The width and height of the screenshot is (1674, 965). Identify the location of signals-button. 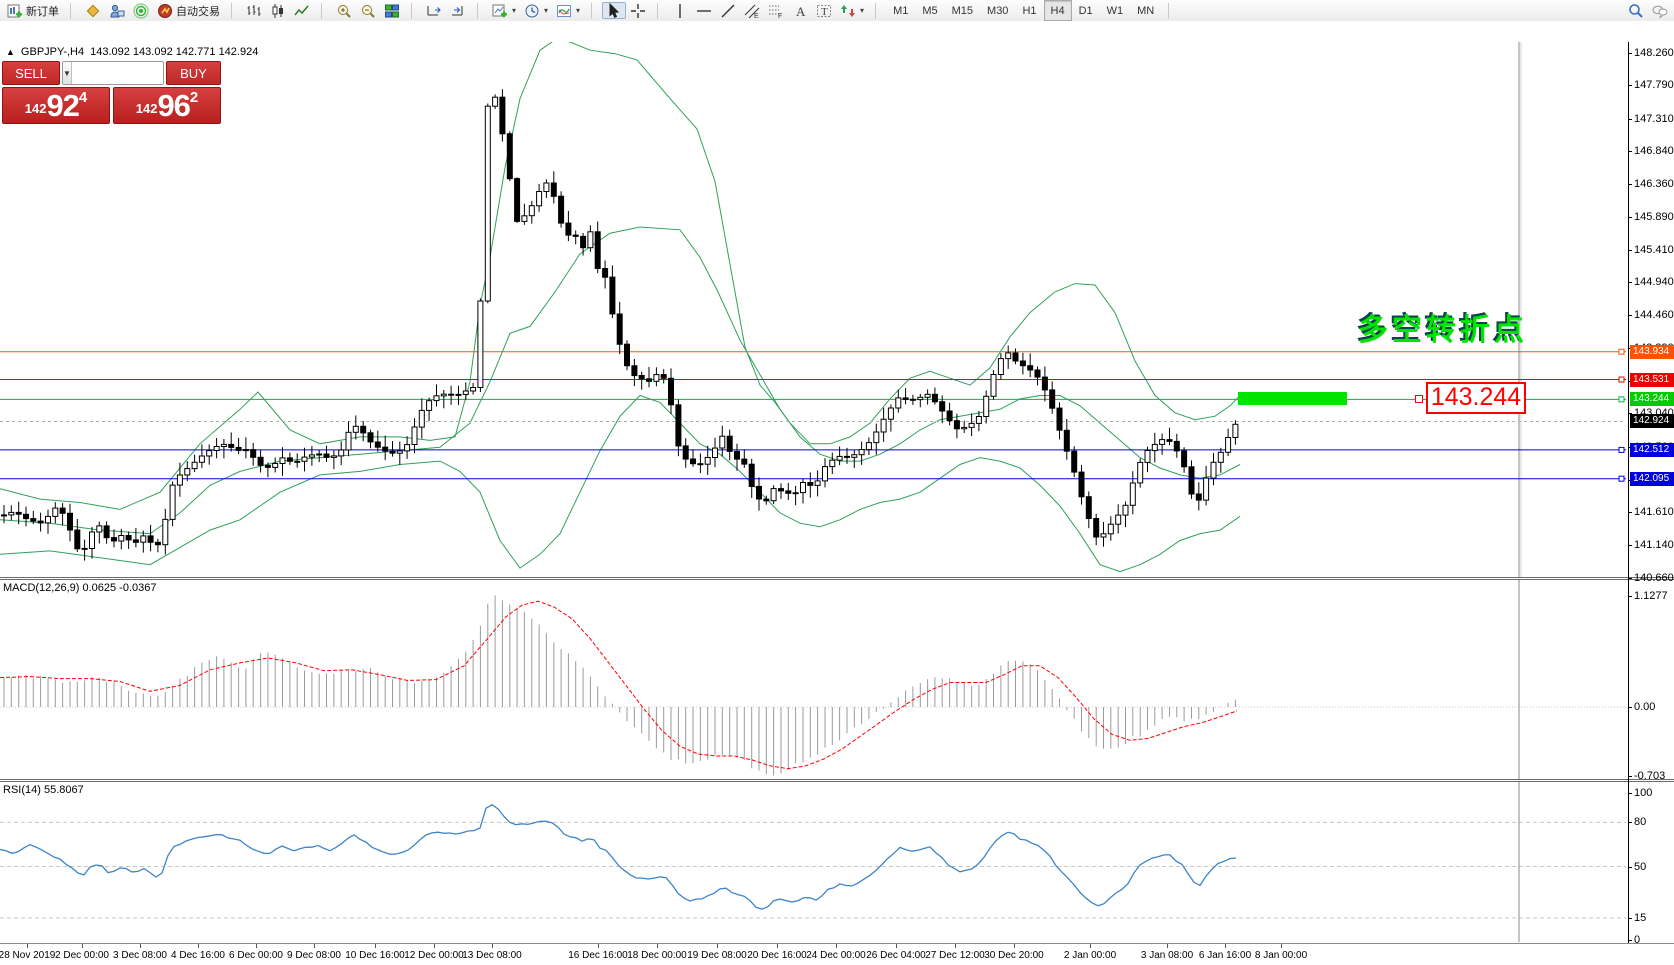
(141, 10).